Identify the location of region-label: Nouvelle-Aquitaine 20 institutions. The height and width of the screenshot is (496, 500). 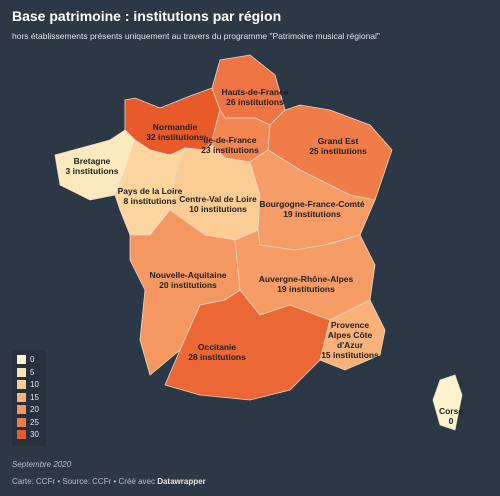
(188, 280).